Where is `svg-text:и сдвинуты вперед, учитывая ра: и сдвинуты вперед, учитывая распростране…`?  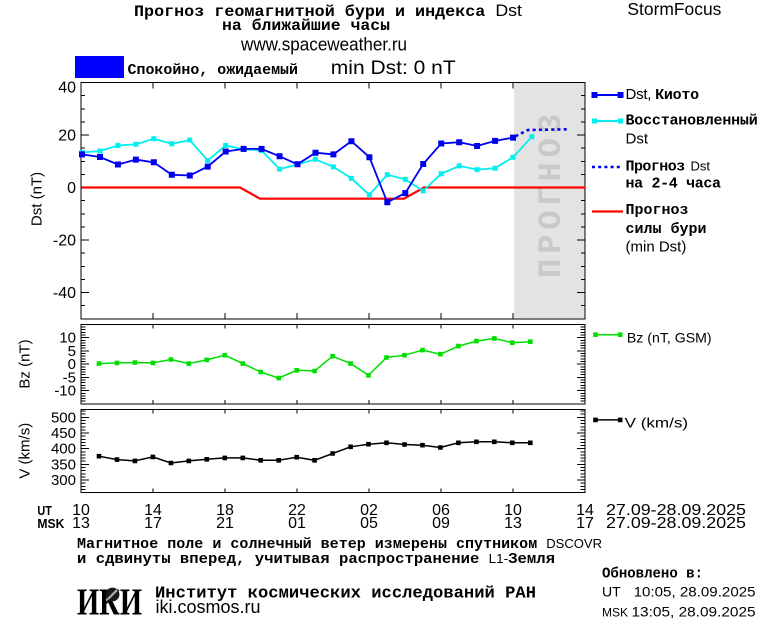 svg-text:и сдвинуты вперед, учитывая ра: и сдвинуты вперед, учитывая распростране… is located at coordinates (316, 559).